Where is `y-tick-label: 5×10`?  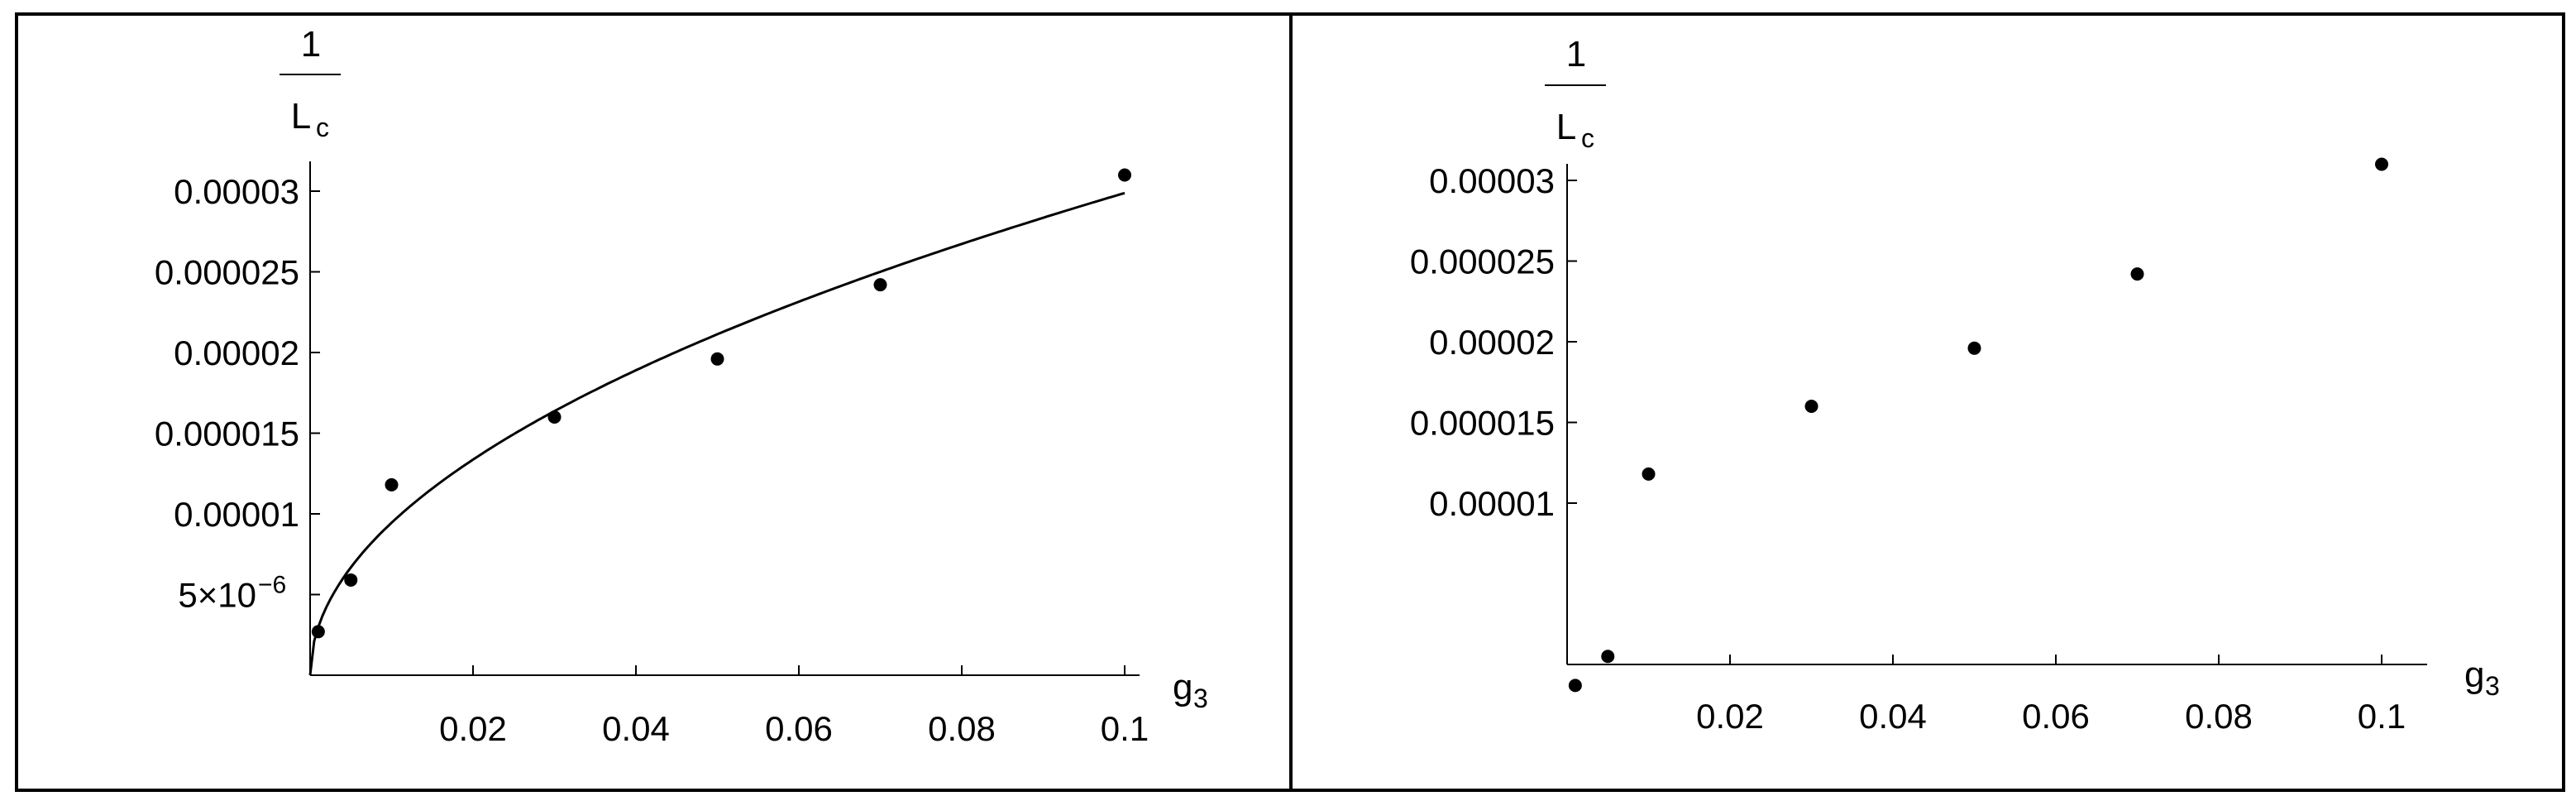 y-tick-label: 5×10 is located at coordinates (217, 595).